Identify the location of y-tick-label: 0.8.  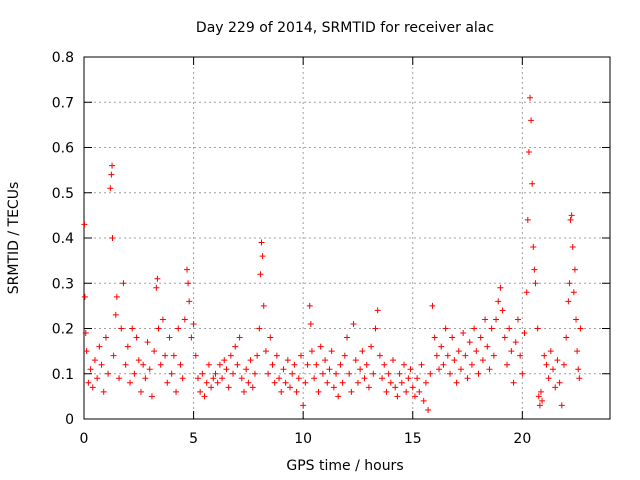
(63, 58).